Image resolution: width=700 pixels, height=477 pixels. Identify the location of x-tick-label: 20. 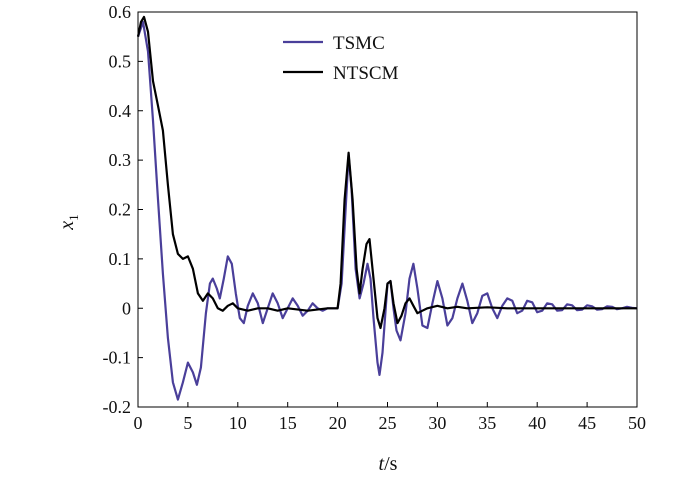
(338, 423).